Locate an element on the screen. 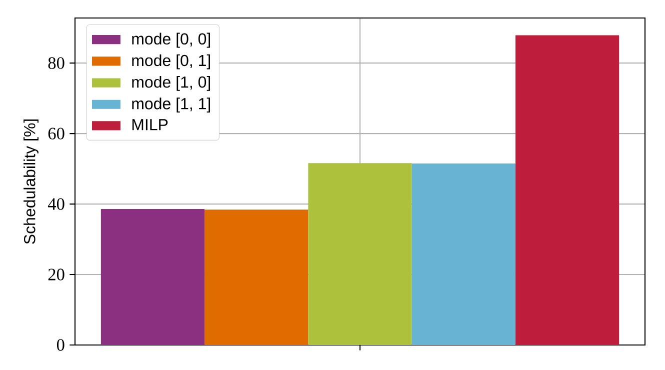 The width and height of the screenshot is (665, 370). legend-label: mode [1, 0] is located at coordinates (171, 83).